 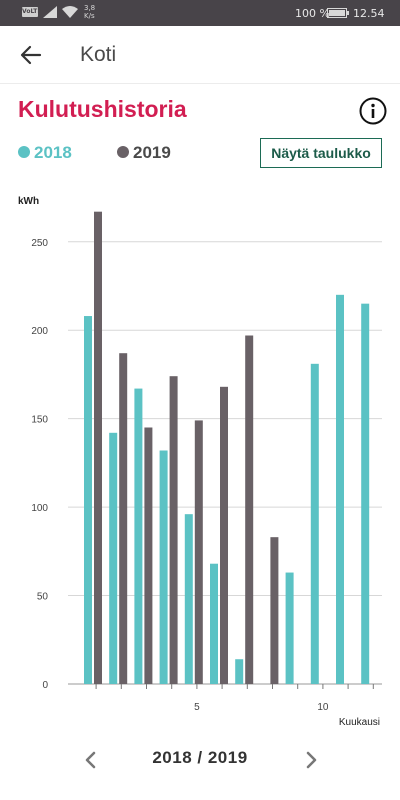 What do you see at coordinates (45, 153) in the screenshot?
I see `legend-2018: 2018` at bounding box center [45, 153].